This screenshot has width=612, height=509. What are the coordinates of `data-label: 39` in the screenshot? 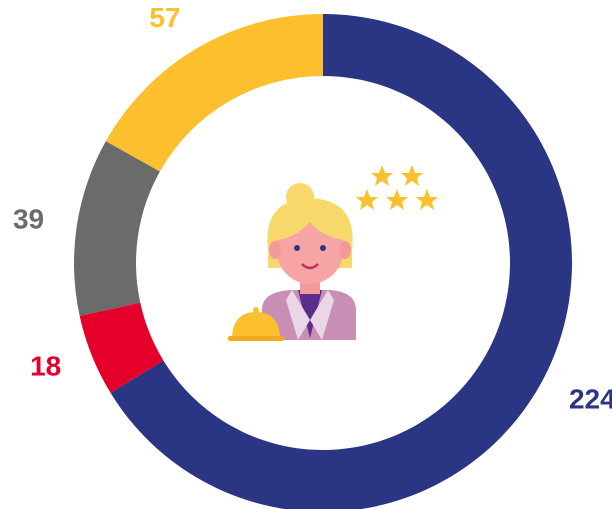 It's located at (28, 219).